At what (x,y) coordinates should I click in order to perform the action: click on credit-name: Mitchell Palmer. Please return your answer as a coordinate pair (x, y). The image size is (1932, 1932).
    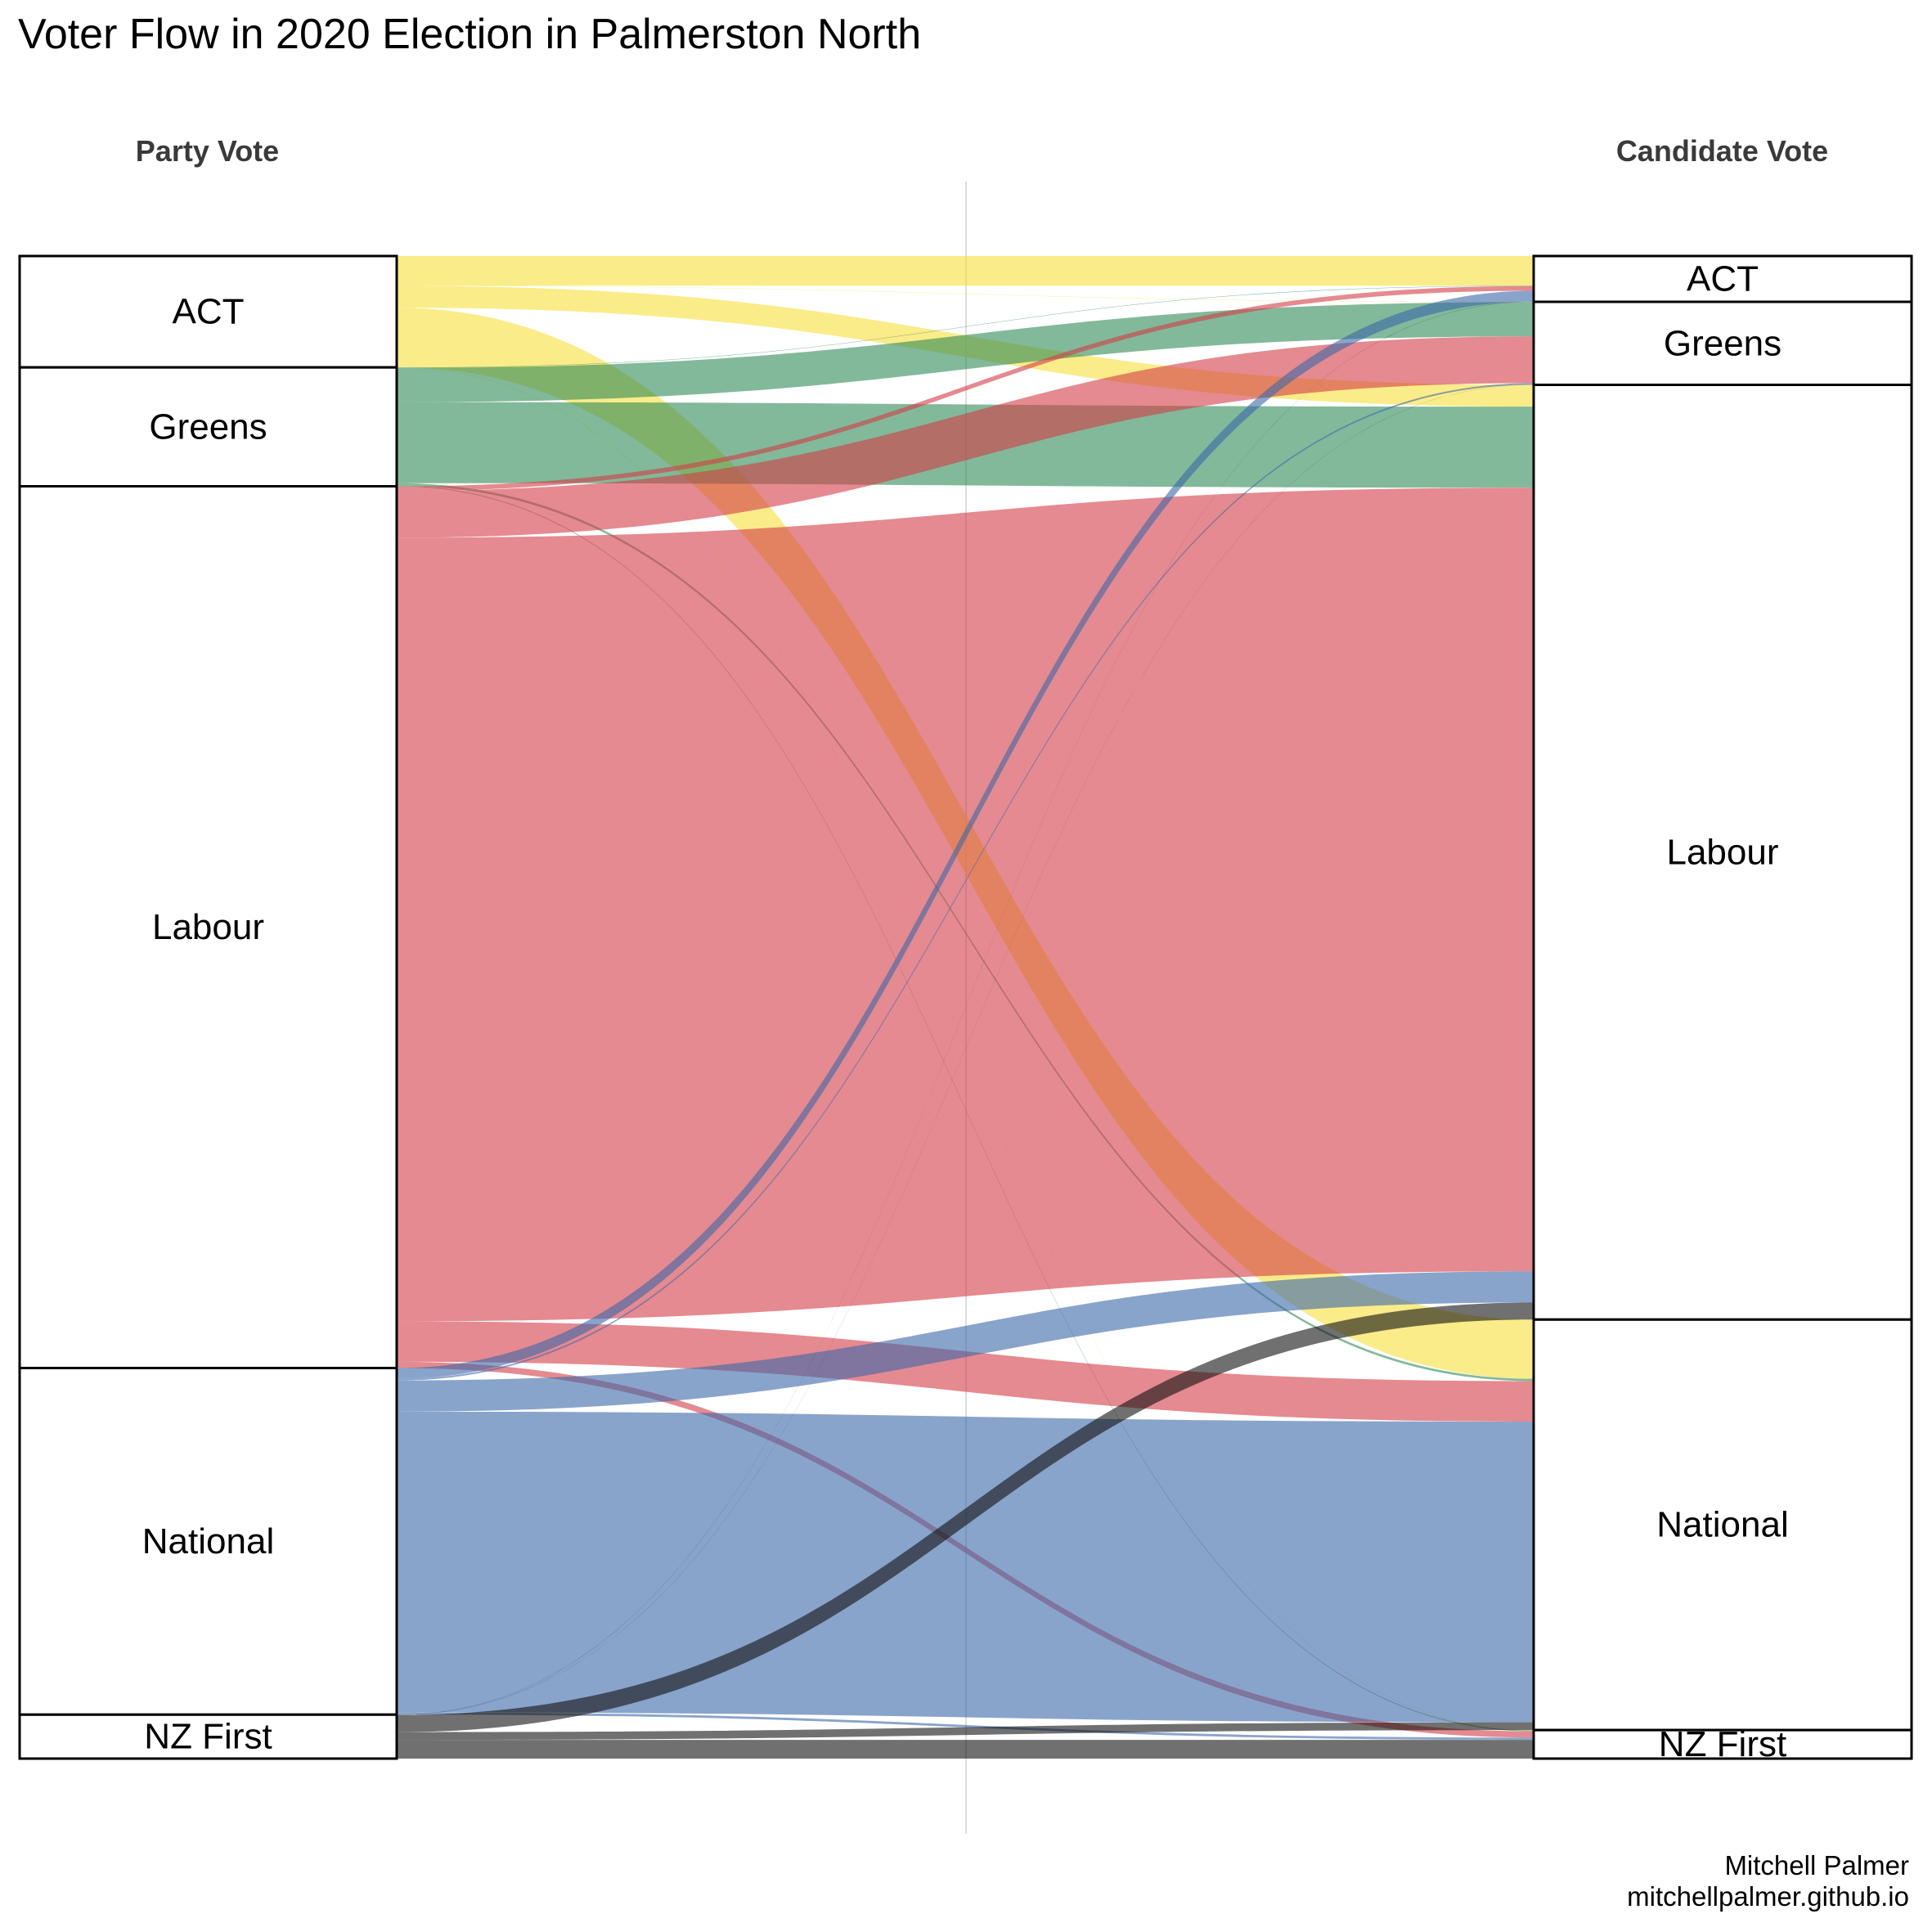
    Looking at the image, I should click on (1816, 1865).